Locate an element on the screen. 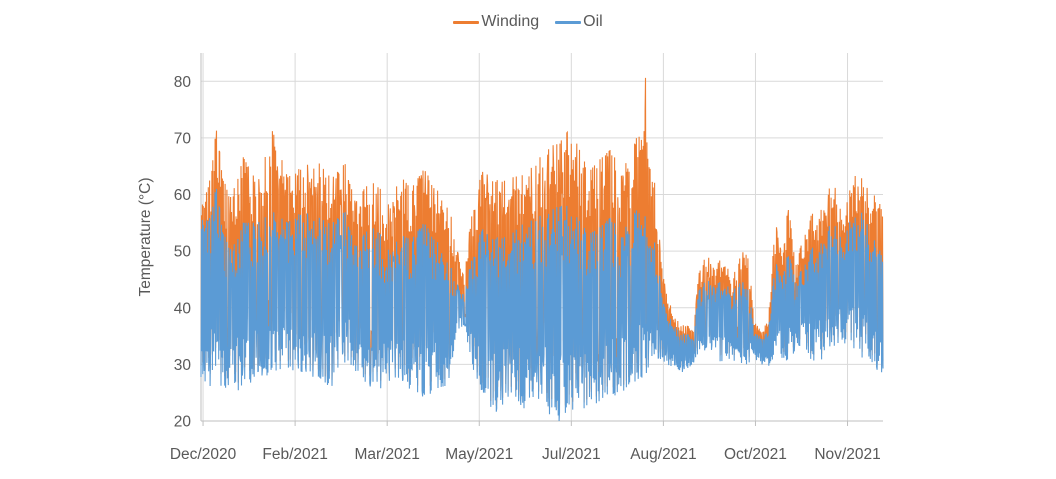 Image resolution: width=1056 pixels, height=479 pixels. x-tick-label: Jul/2021 is located at coordinates (571, 454).